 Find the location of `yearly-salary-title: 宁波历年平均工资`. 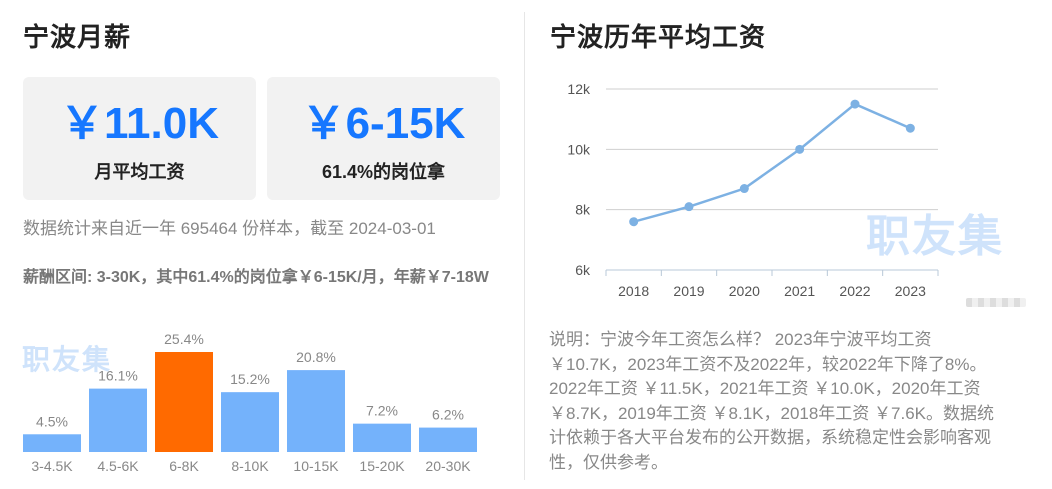

yearly-salary-title: 宁波历年平均工资 is located at coordinates (658, 37).